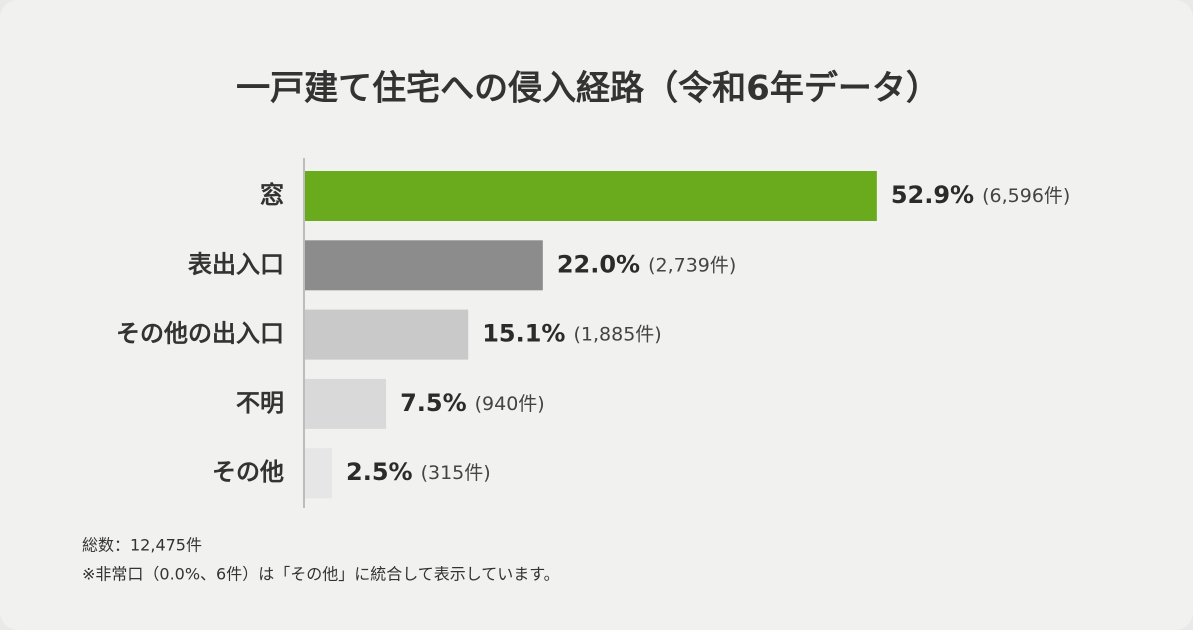 The width and height of the screenshot is (1193, 630). I want to click on data-label: 22.0% (2,739件), so click(646, 264).